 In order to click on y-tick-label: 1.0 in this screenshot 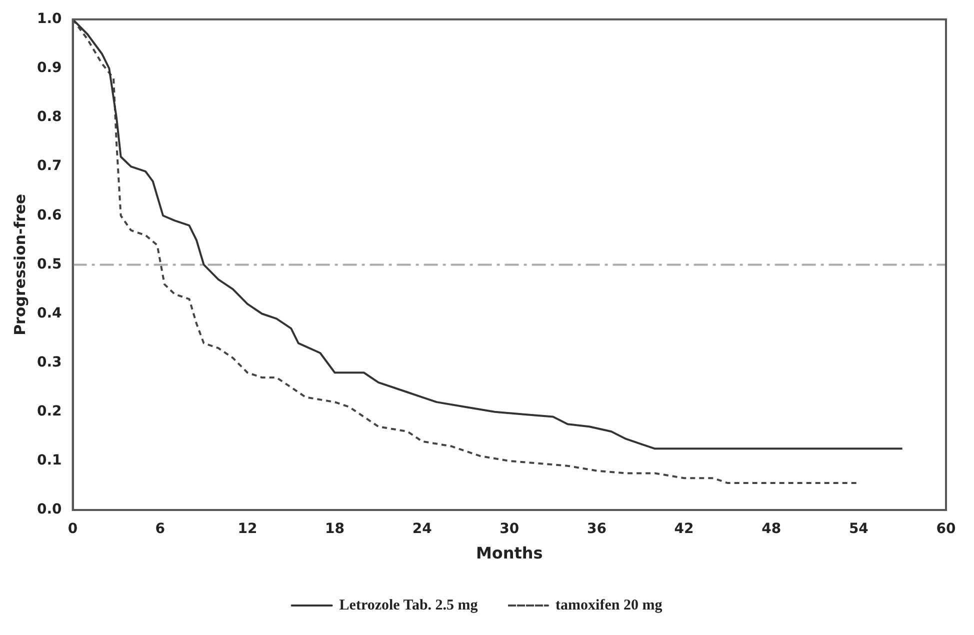, I will do `click(49, 19)`.